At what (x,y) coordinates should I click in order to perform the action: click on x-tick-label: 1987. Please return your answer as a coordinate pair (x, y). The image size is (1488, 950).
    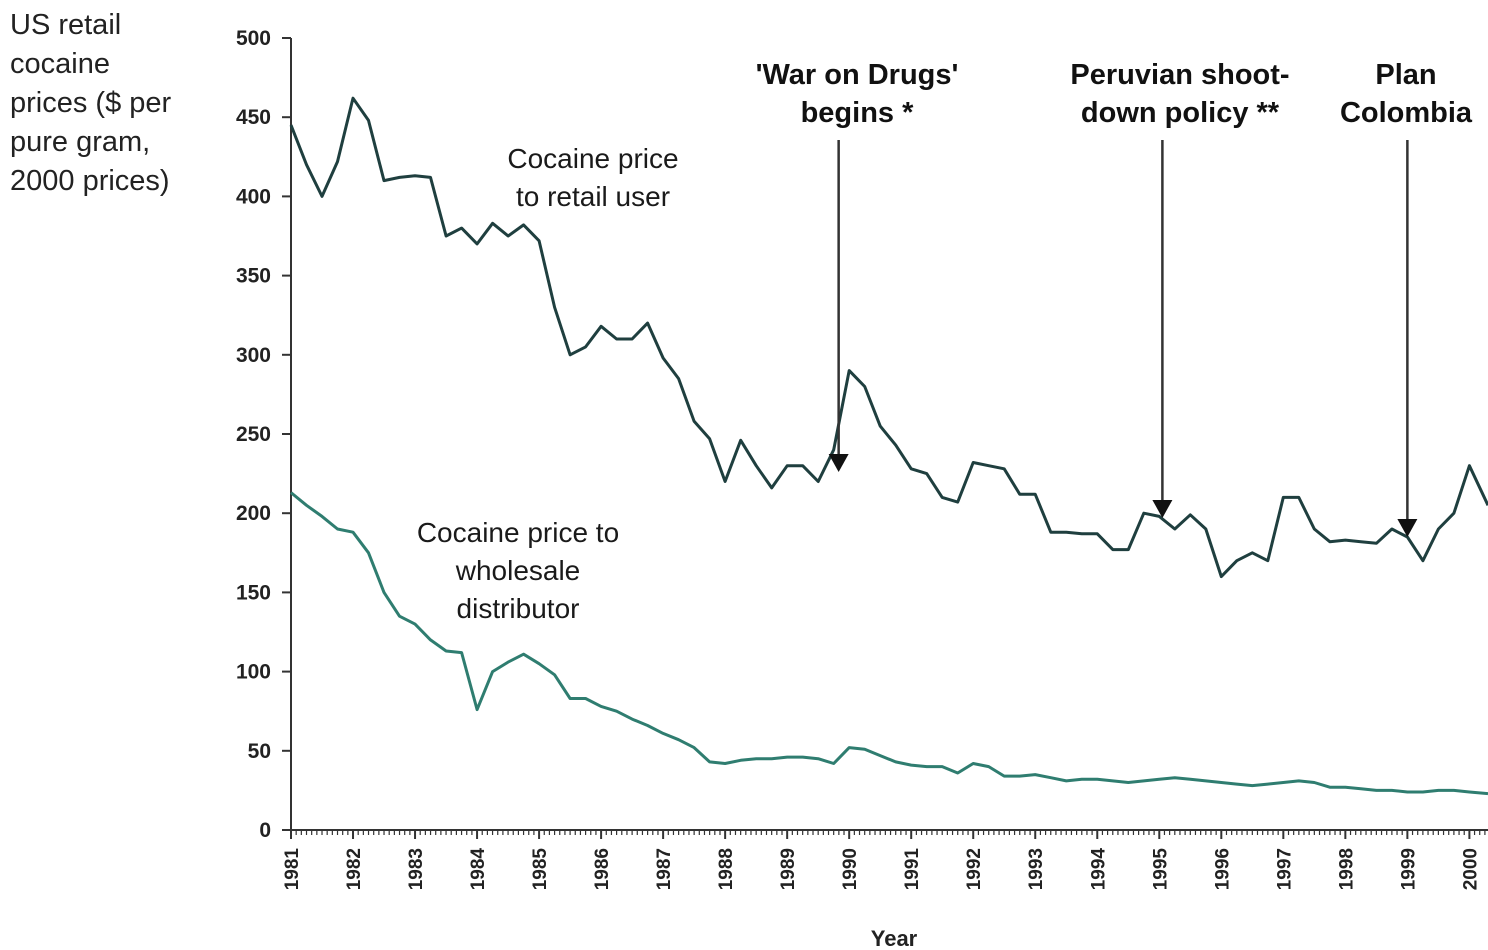
    Looking at the image, I should click on (664, 869).